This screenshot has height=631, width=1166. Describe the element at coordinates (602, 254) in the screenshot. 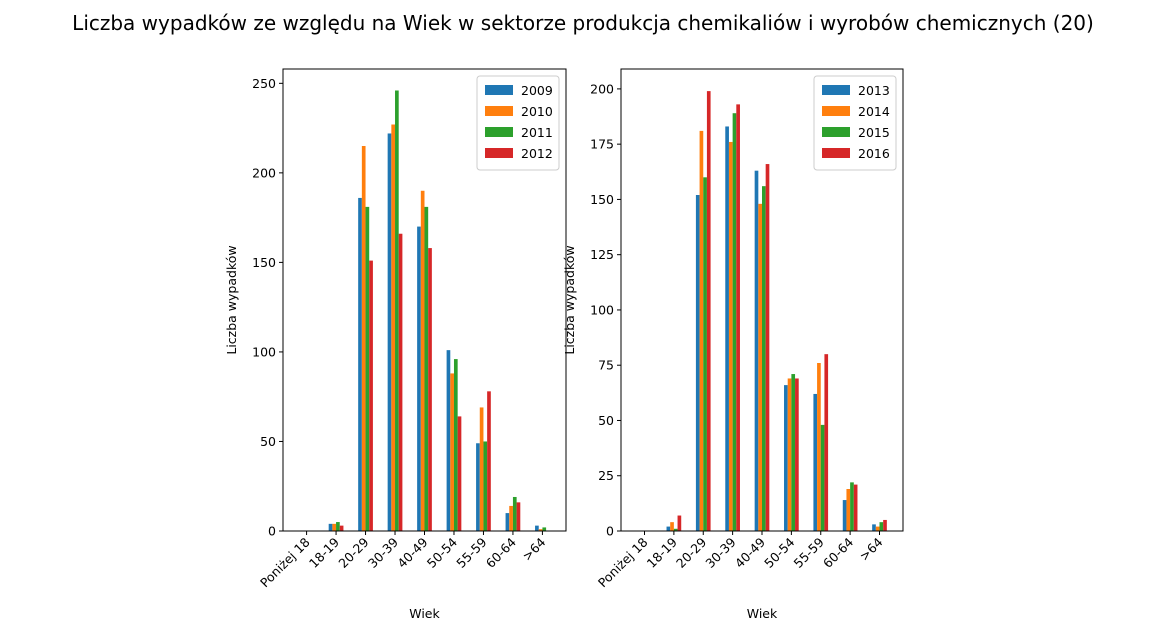

I see `y-tick-label: 125` at that location.